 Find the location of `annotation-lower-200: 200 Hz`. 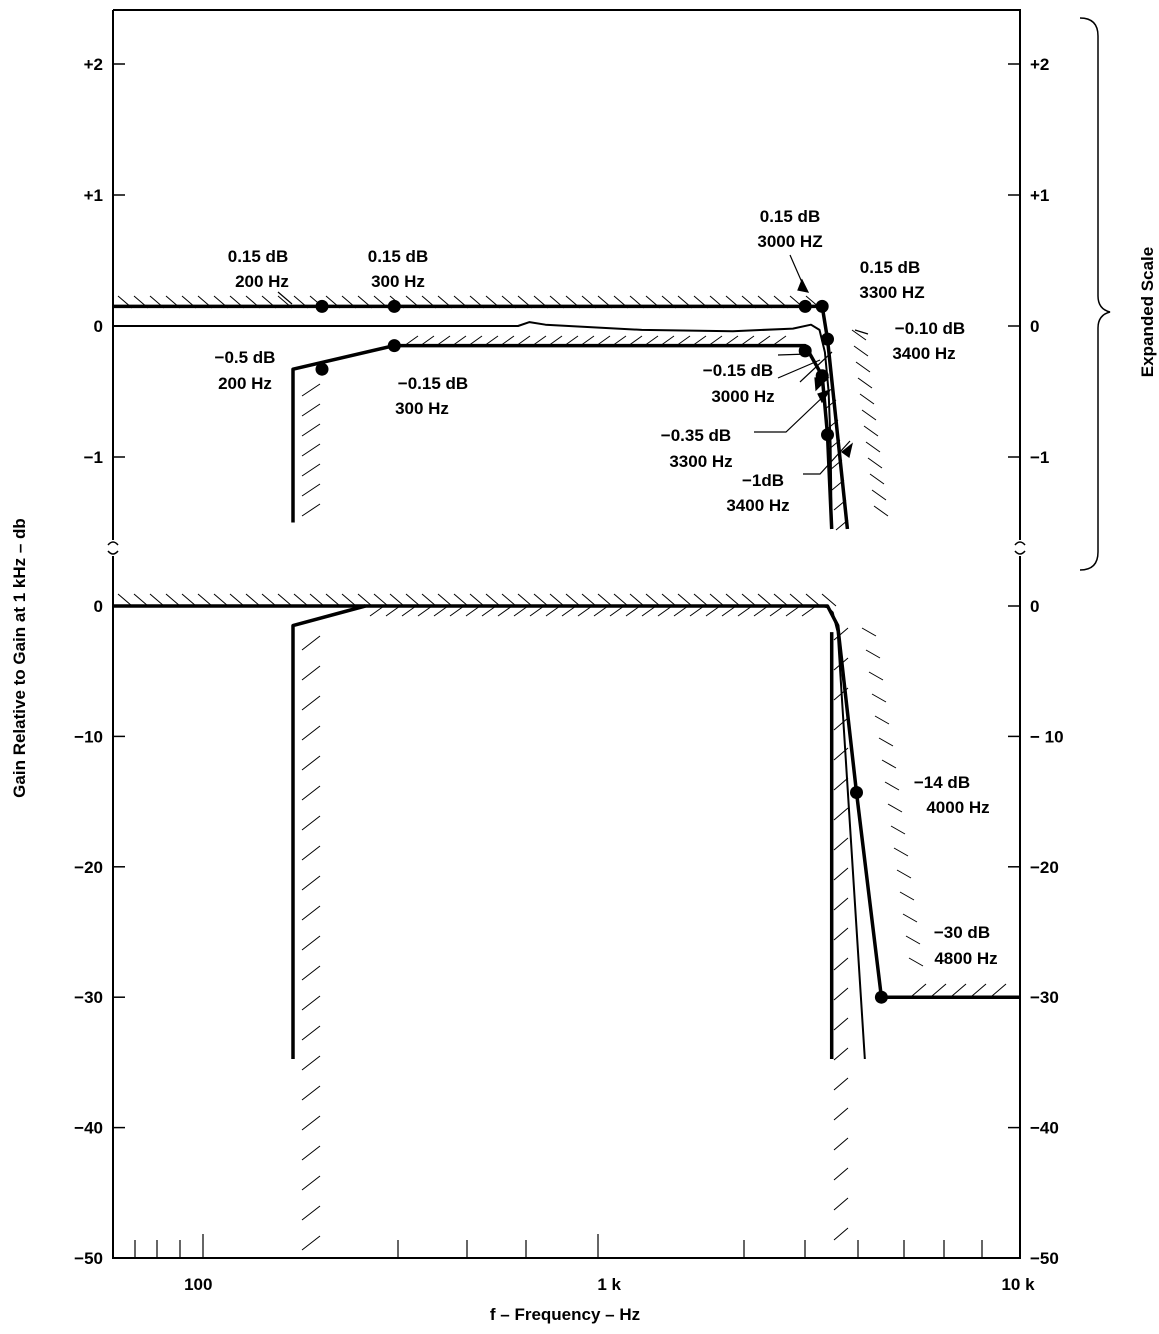

annotation-lower-200: 200 Hz is located at coordinates (245, 383).